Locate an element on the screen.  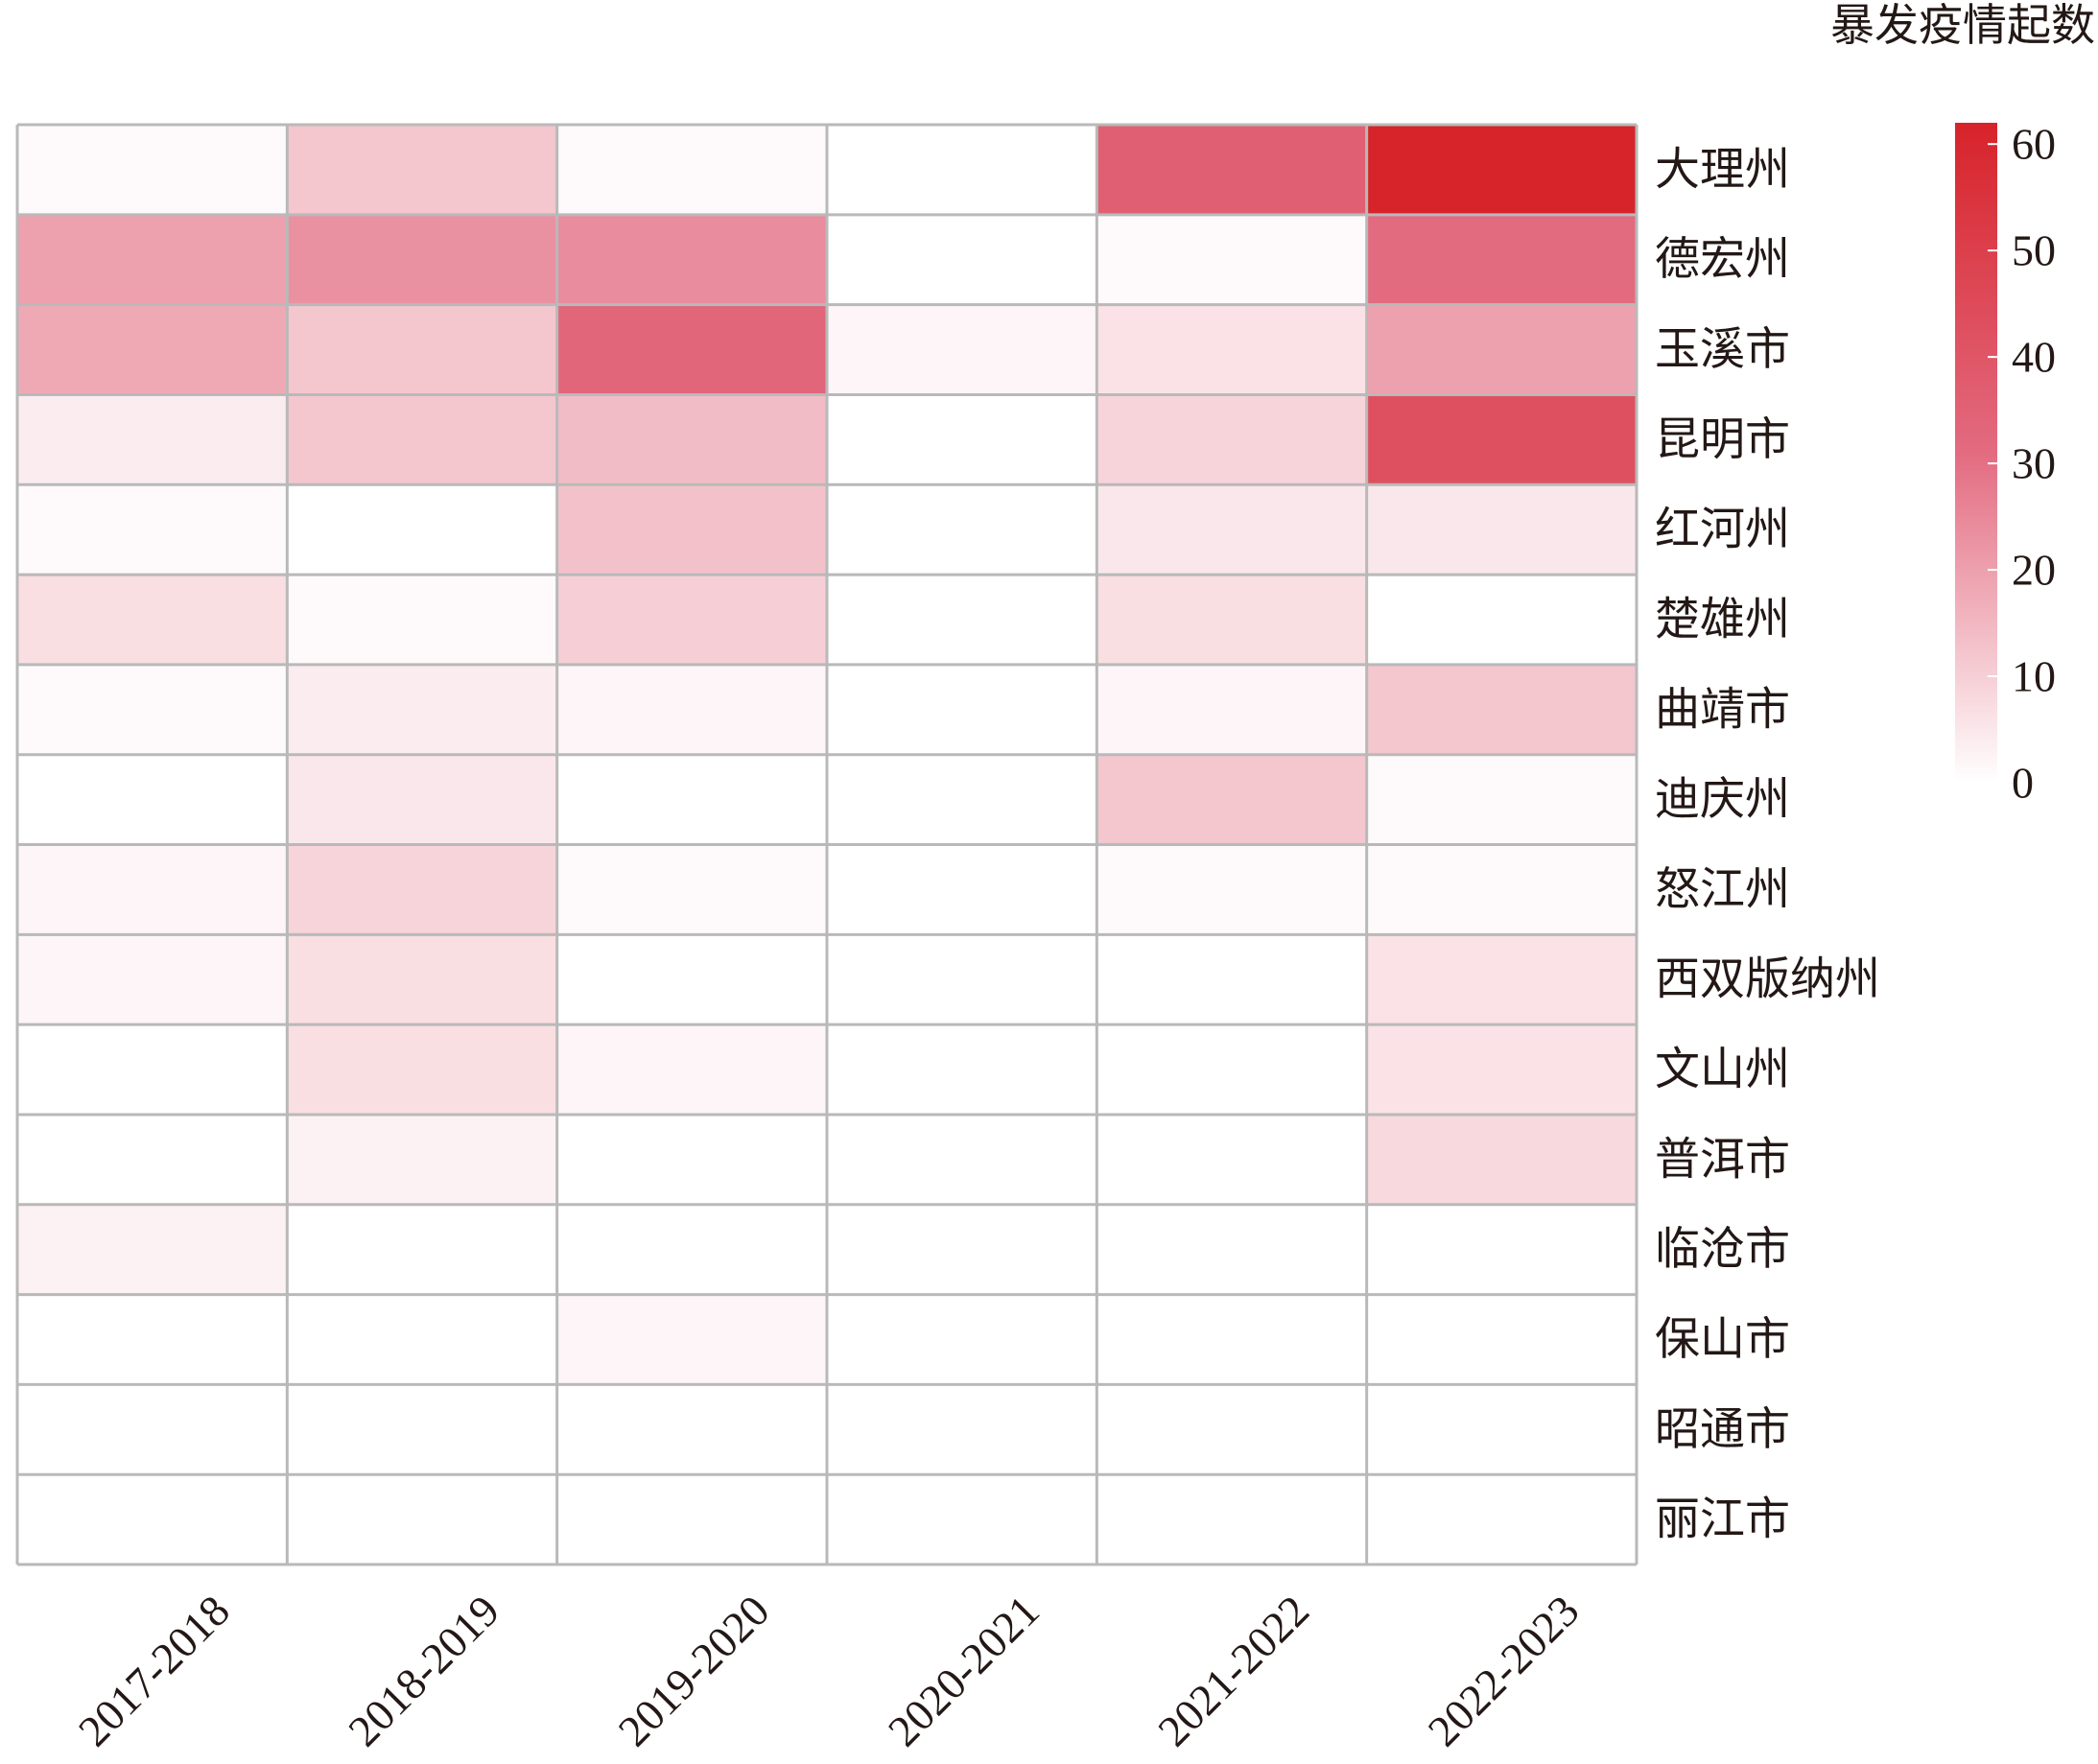
row-label: 丽江市 is located at coordinates (1722, 1520).